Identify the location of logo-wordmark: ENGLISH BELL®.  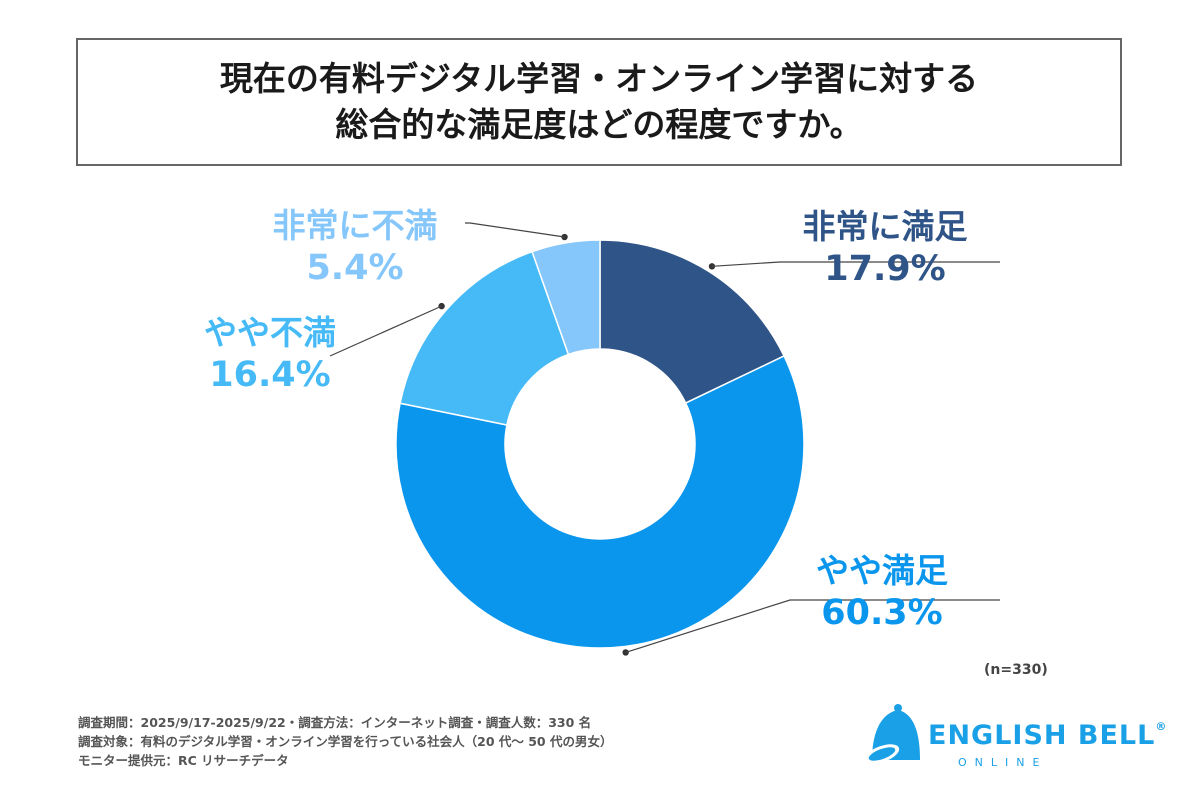
(1047, 735).